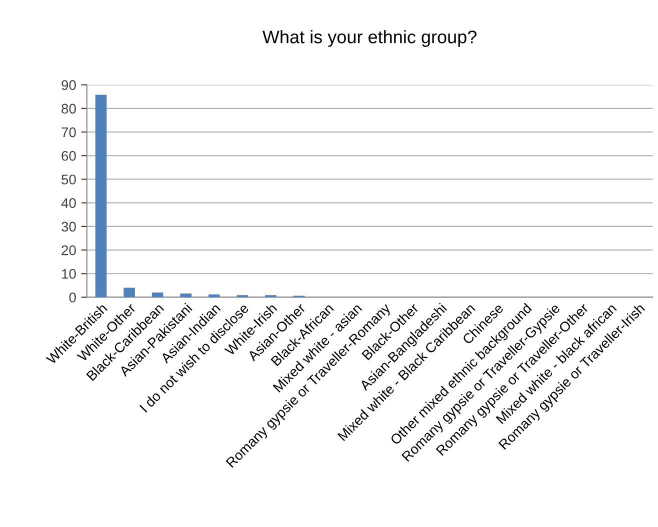  What do you see at coordinates (69, 85) in the screenshot?
I see `y-tick-label: 90` at bounding box center [69, 85].